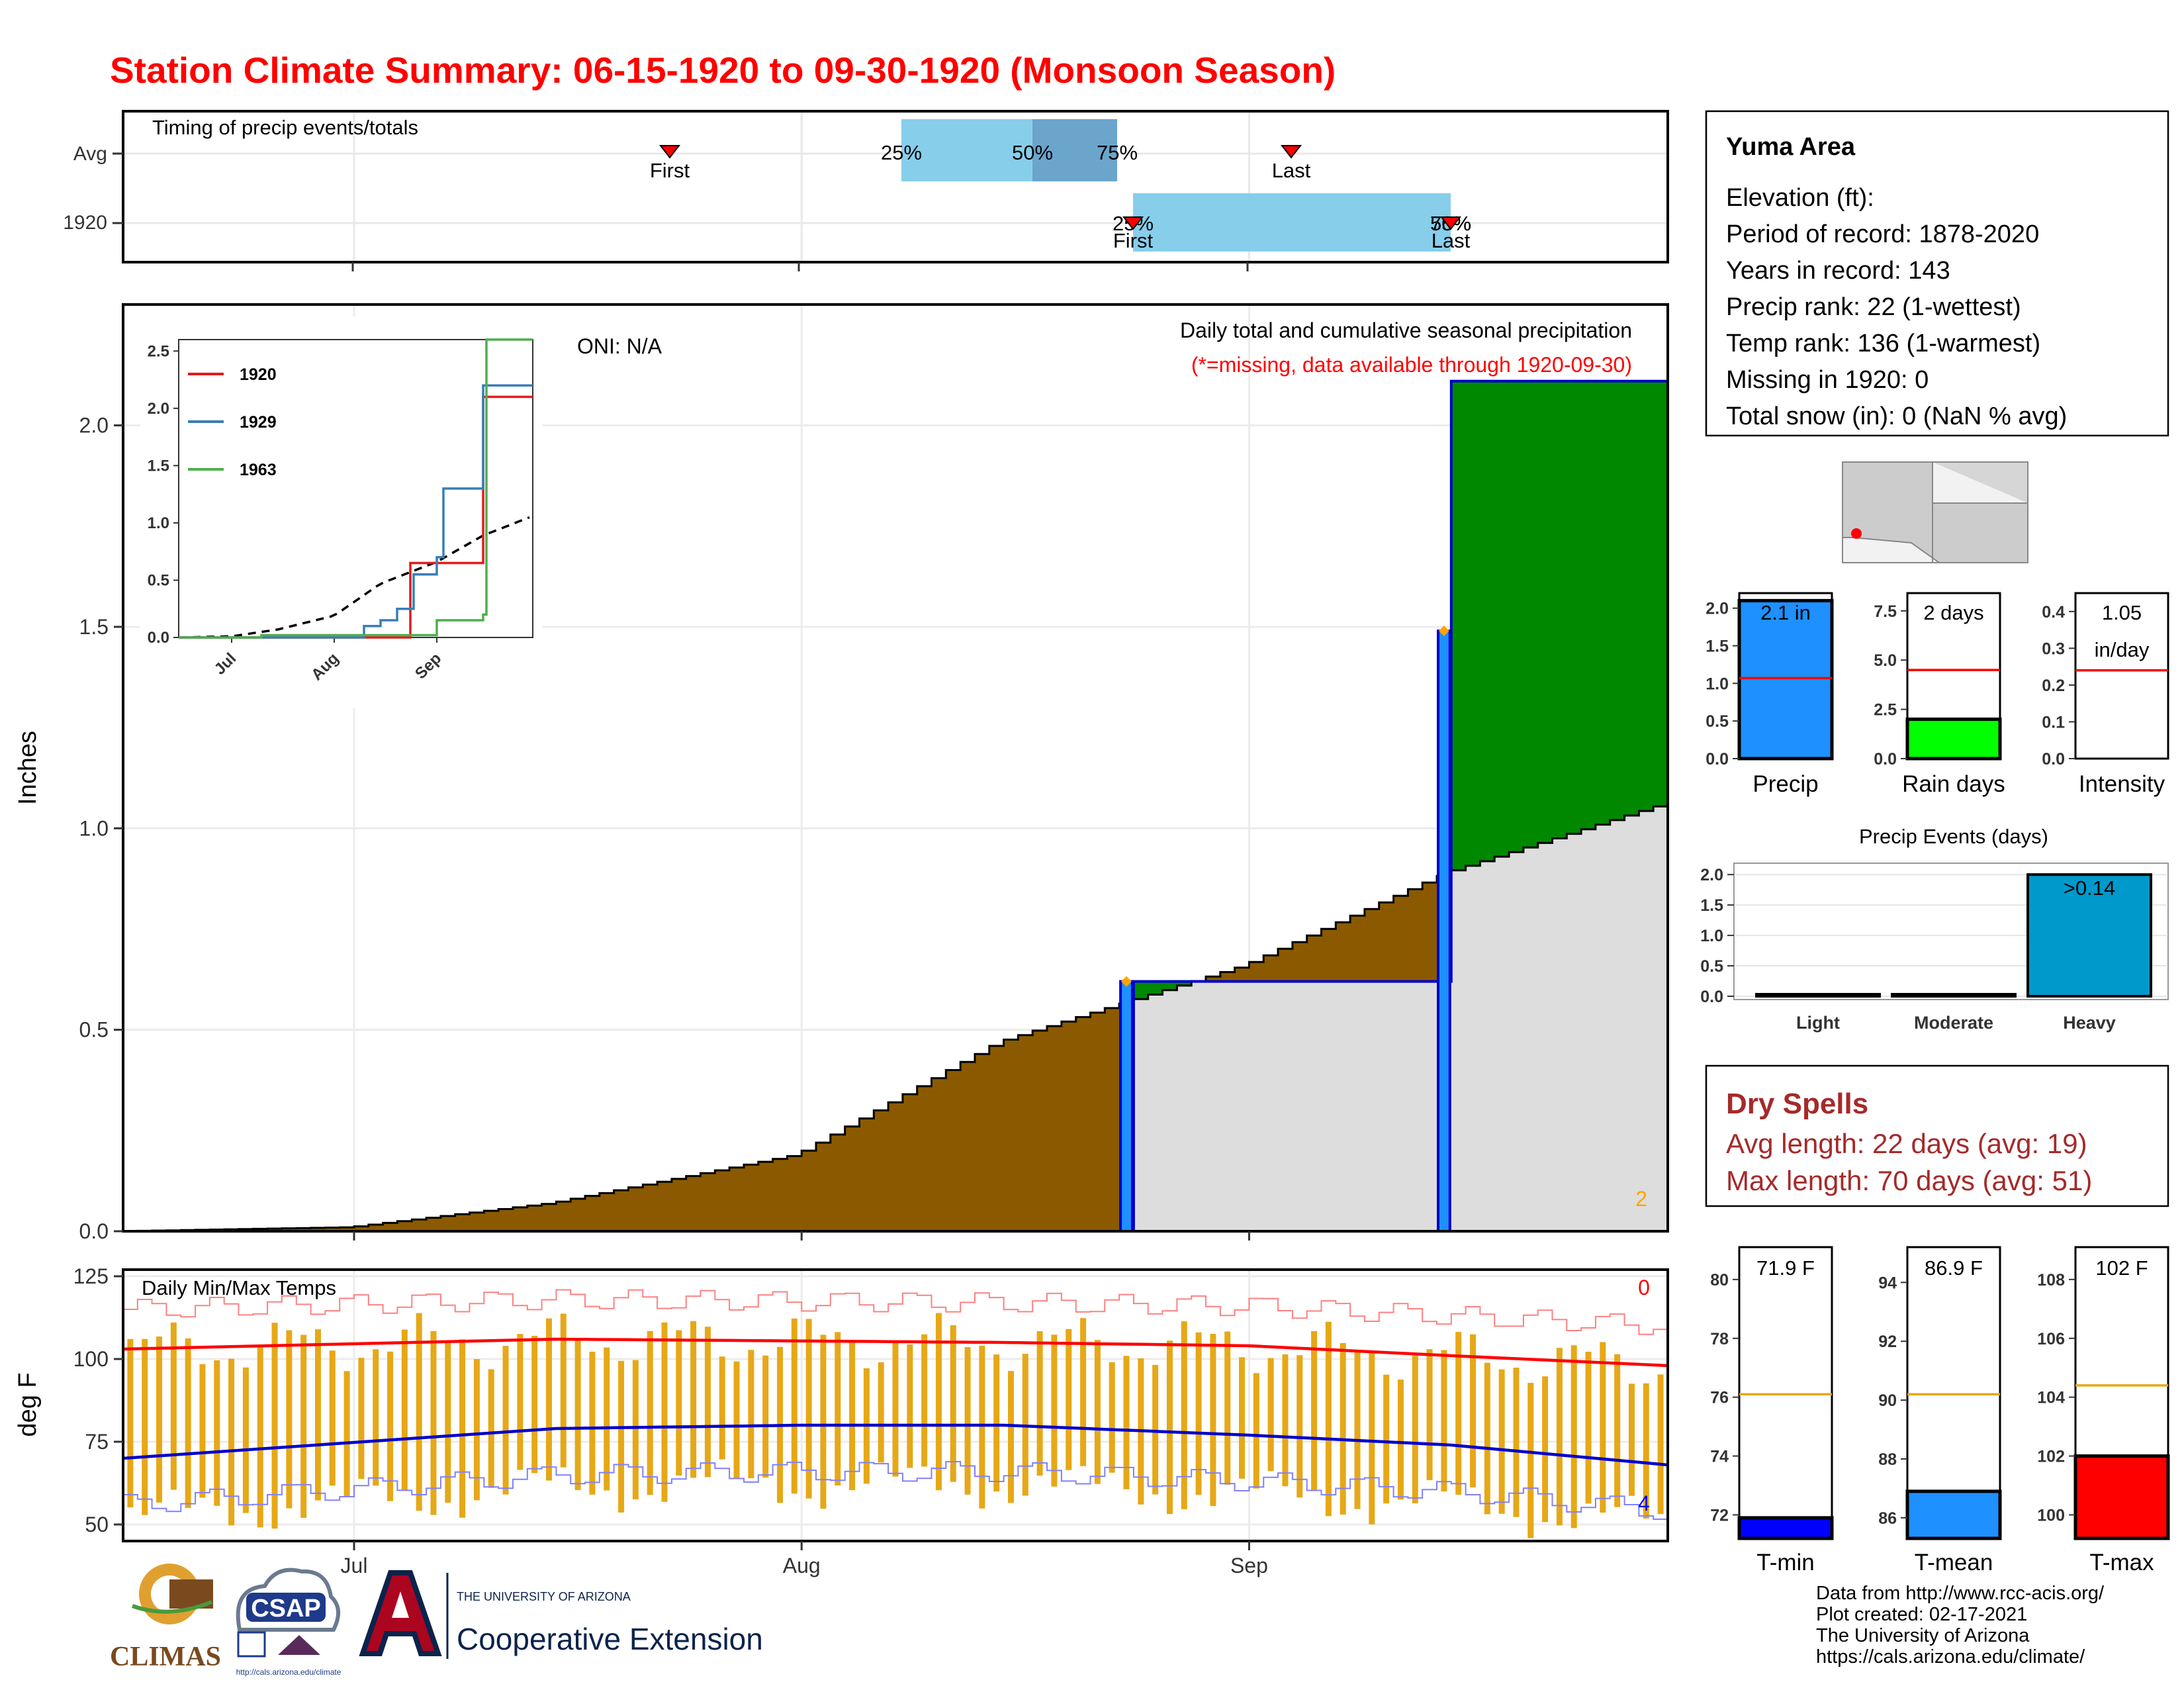 The height and width of the screenshot is (1688, 2184). Describe the element at coordinates (94, 1231) in the screenshot. I see `precip-y-tick-label: 0.0` at that location.